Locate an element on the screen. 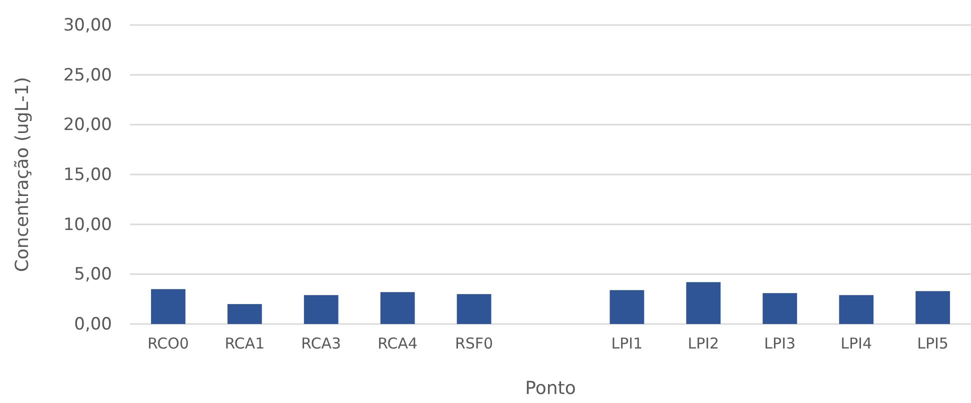  y-tick-label: 30,00 is located at coordinates (87, 25).